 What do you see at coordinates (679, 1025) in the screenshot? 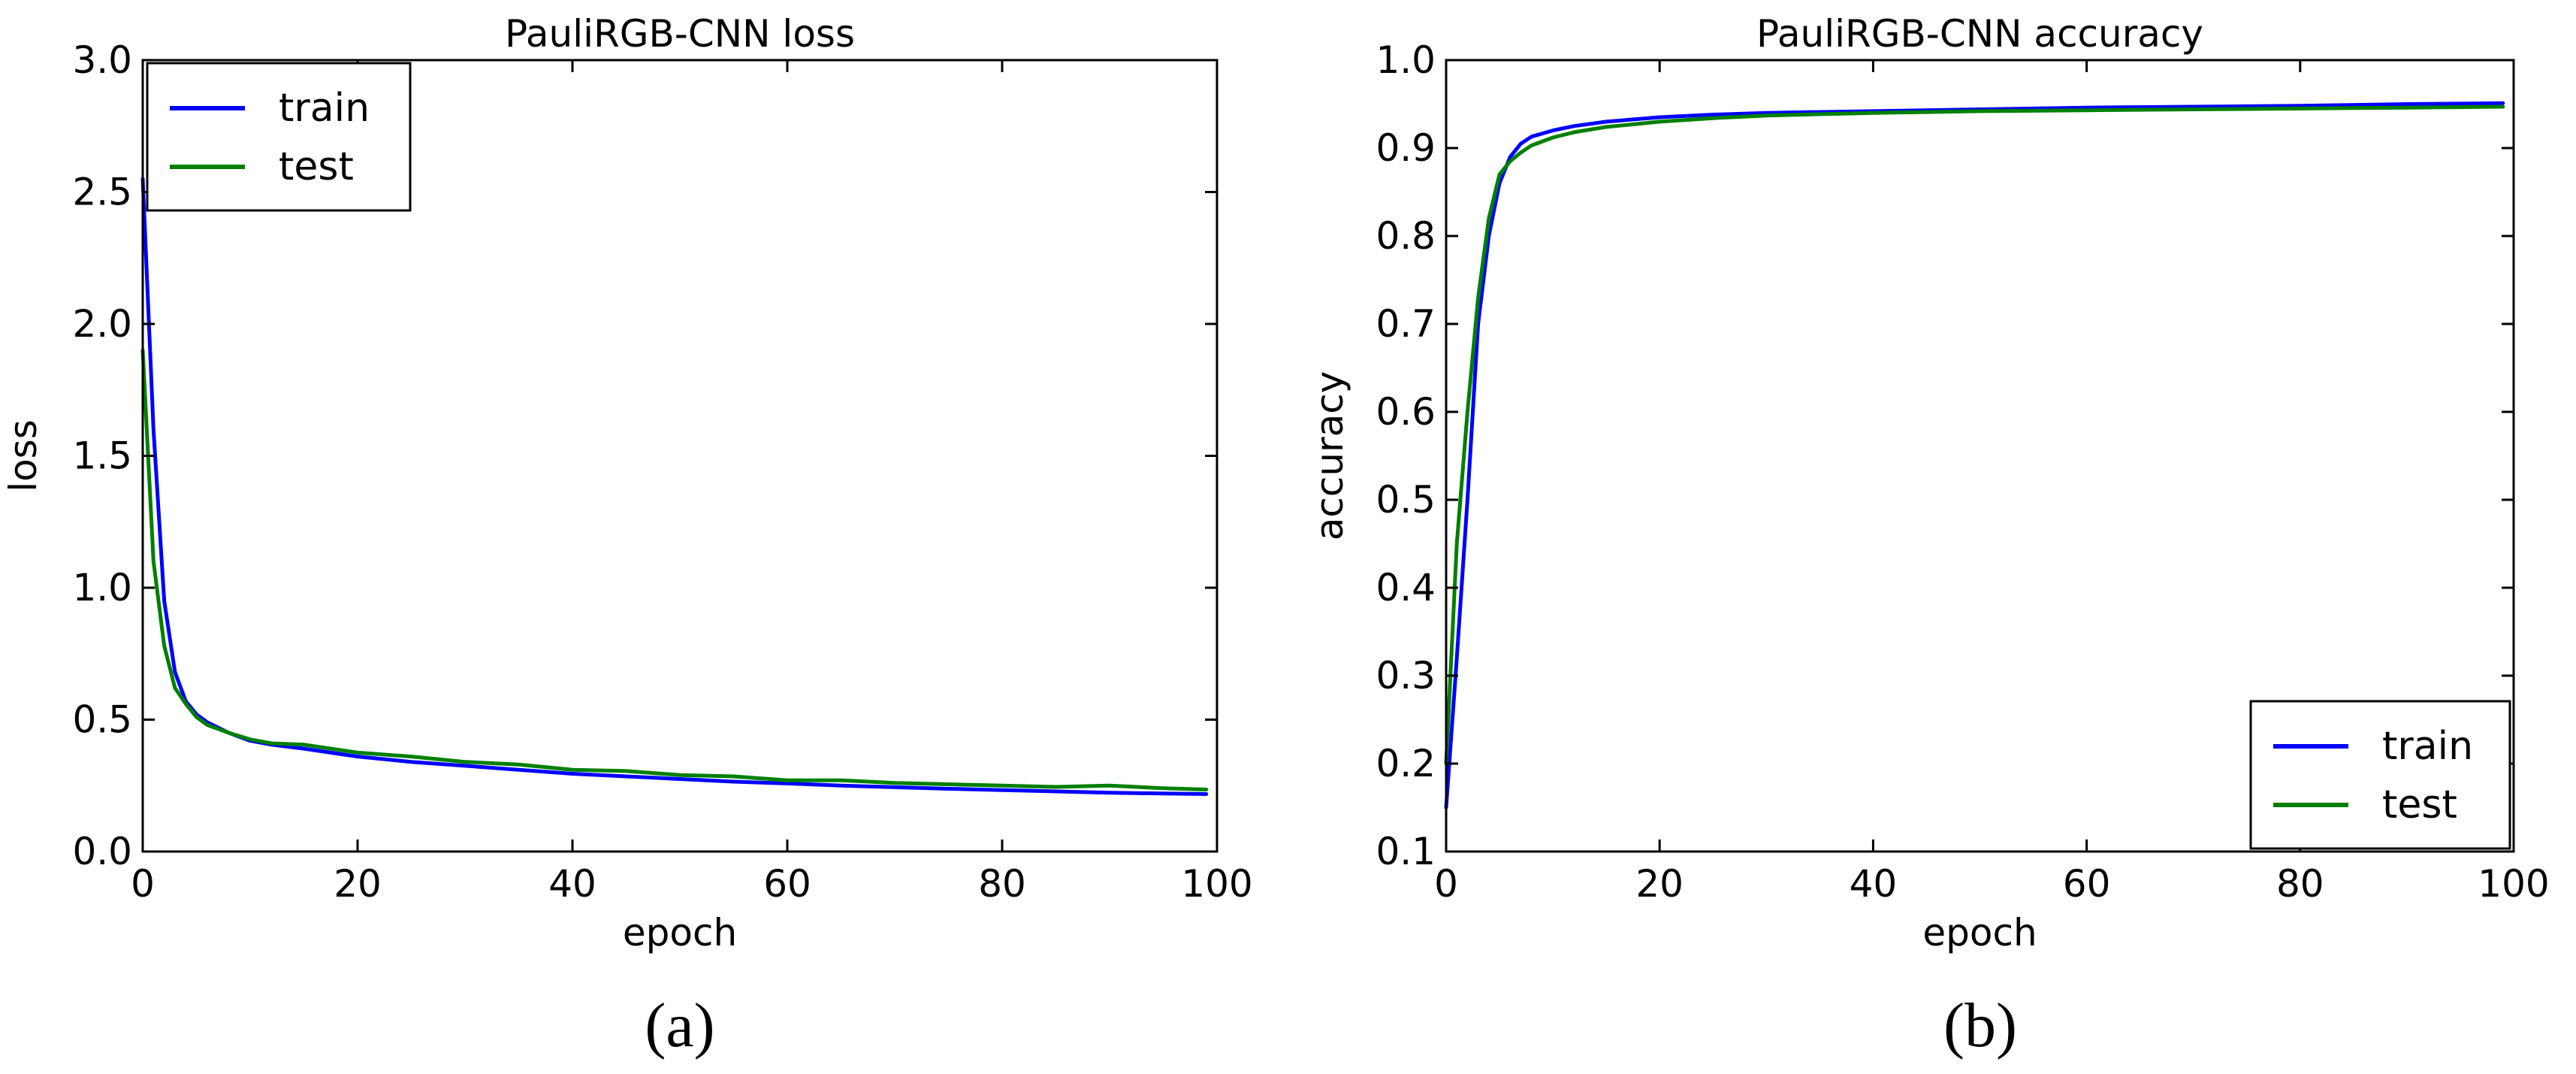
I see `subfigure-caption: (a)` at bounding box center [679, 1025].